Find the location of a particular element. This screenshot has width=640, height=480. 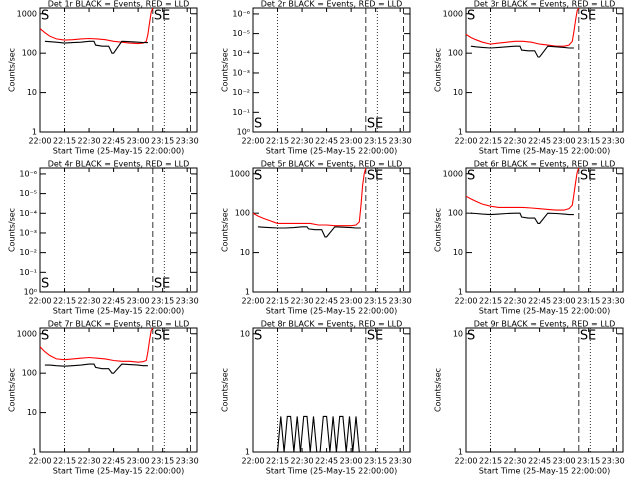

chart-title: Det 8r BLACK = Events, RED = LLD is located at coordinates (332, 324).